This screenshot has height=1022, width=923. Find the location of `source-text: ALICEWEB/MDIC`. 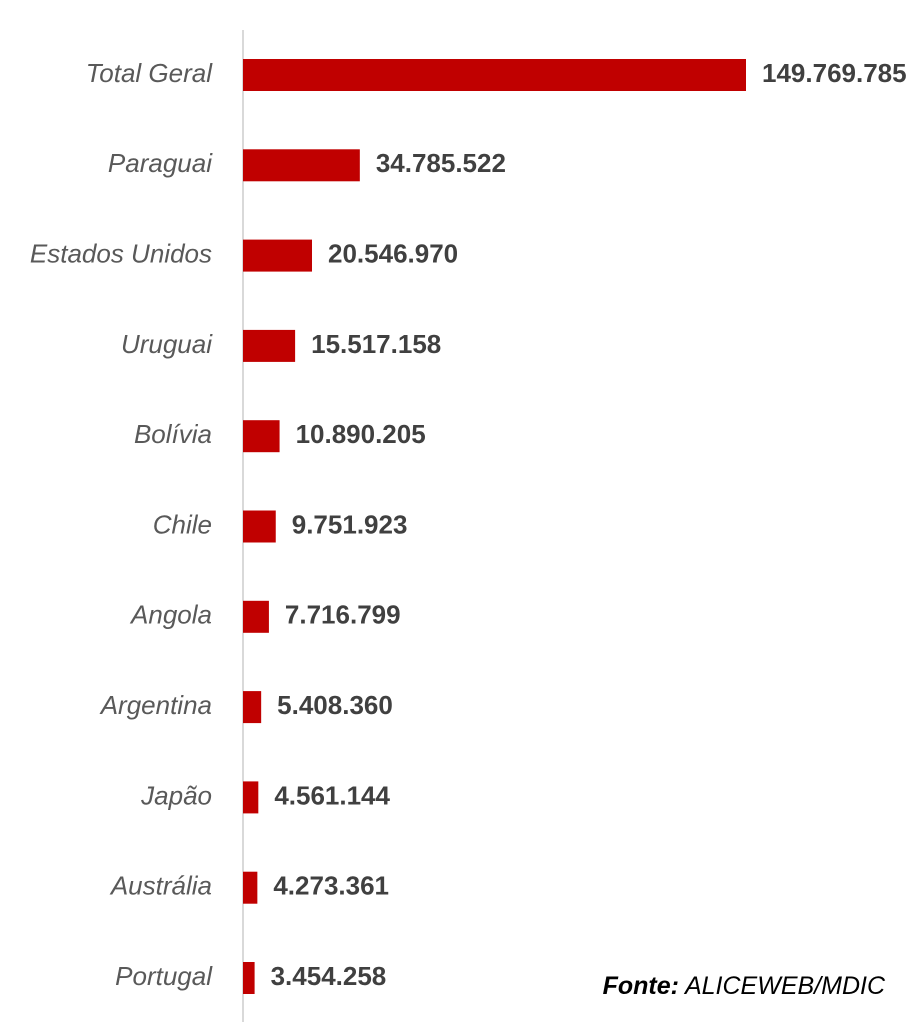

source-text: ALICEWEB/MDIC is located at coordinates (781, 986).